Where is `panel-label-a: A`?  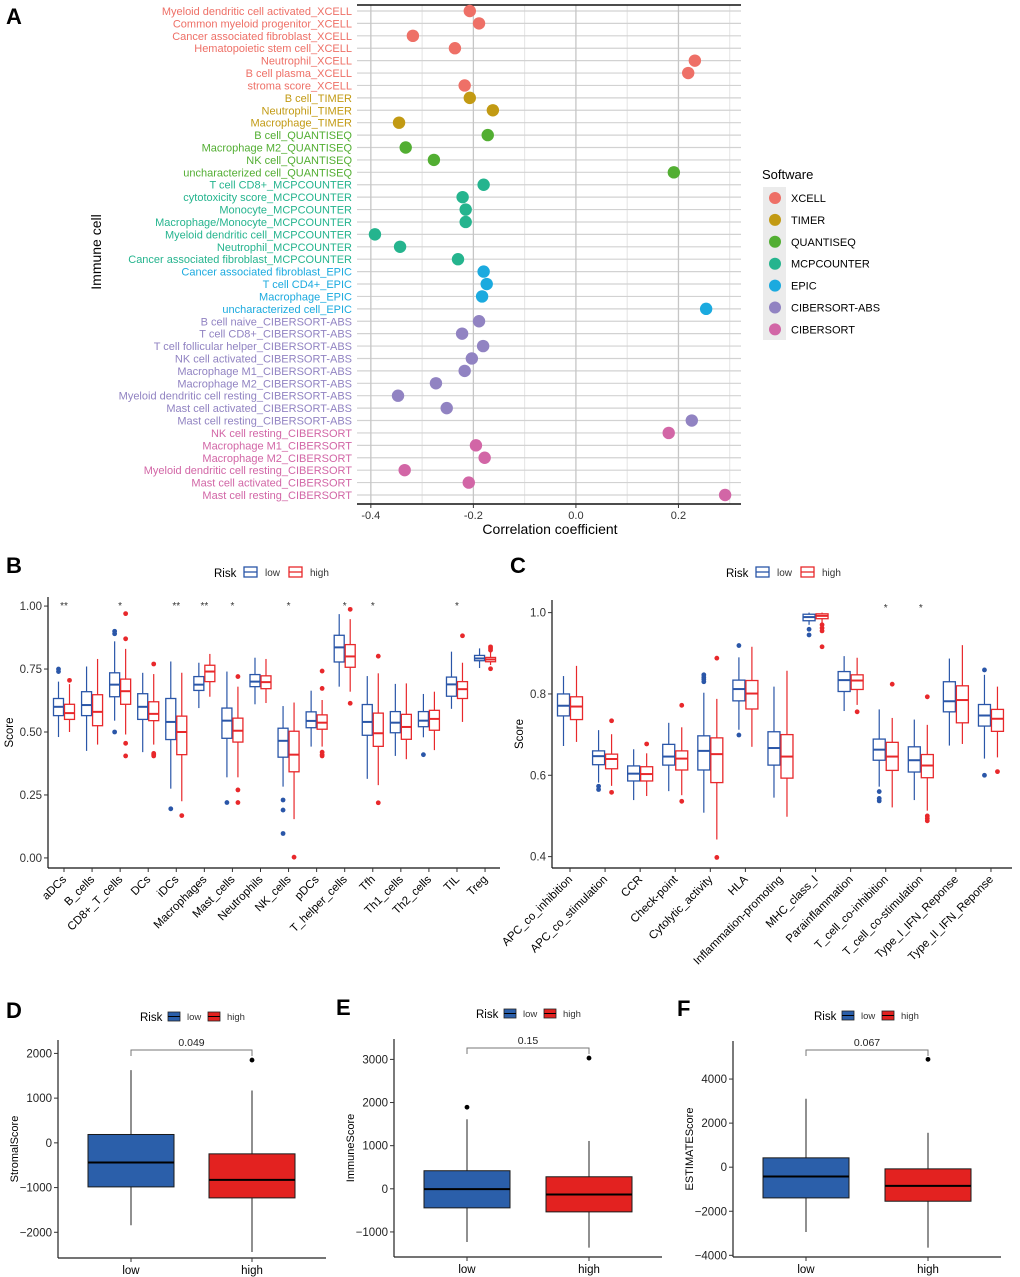 panel-label-a: A is located at coordinates (14, 16).